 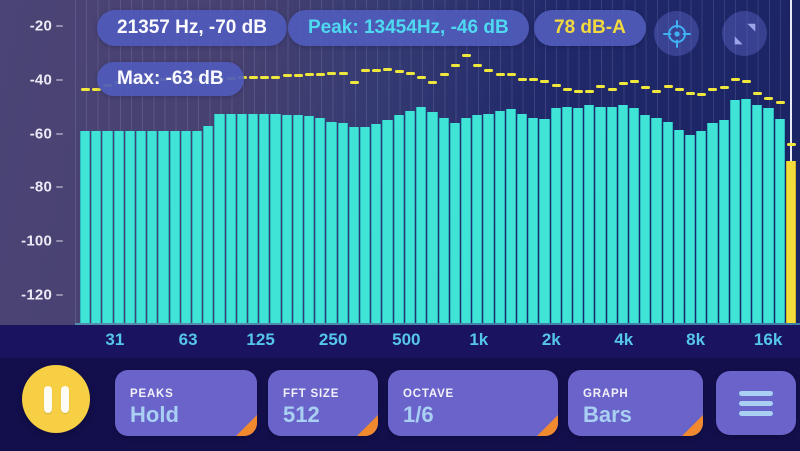 I want to click on octave-button-label: OCTAVE, so click(x=429, y=393).